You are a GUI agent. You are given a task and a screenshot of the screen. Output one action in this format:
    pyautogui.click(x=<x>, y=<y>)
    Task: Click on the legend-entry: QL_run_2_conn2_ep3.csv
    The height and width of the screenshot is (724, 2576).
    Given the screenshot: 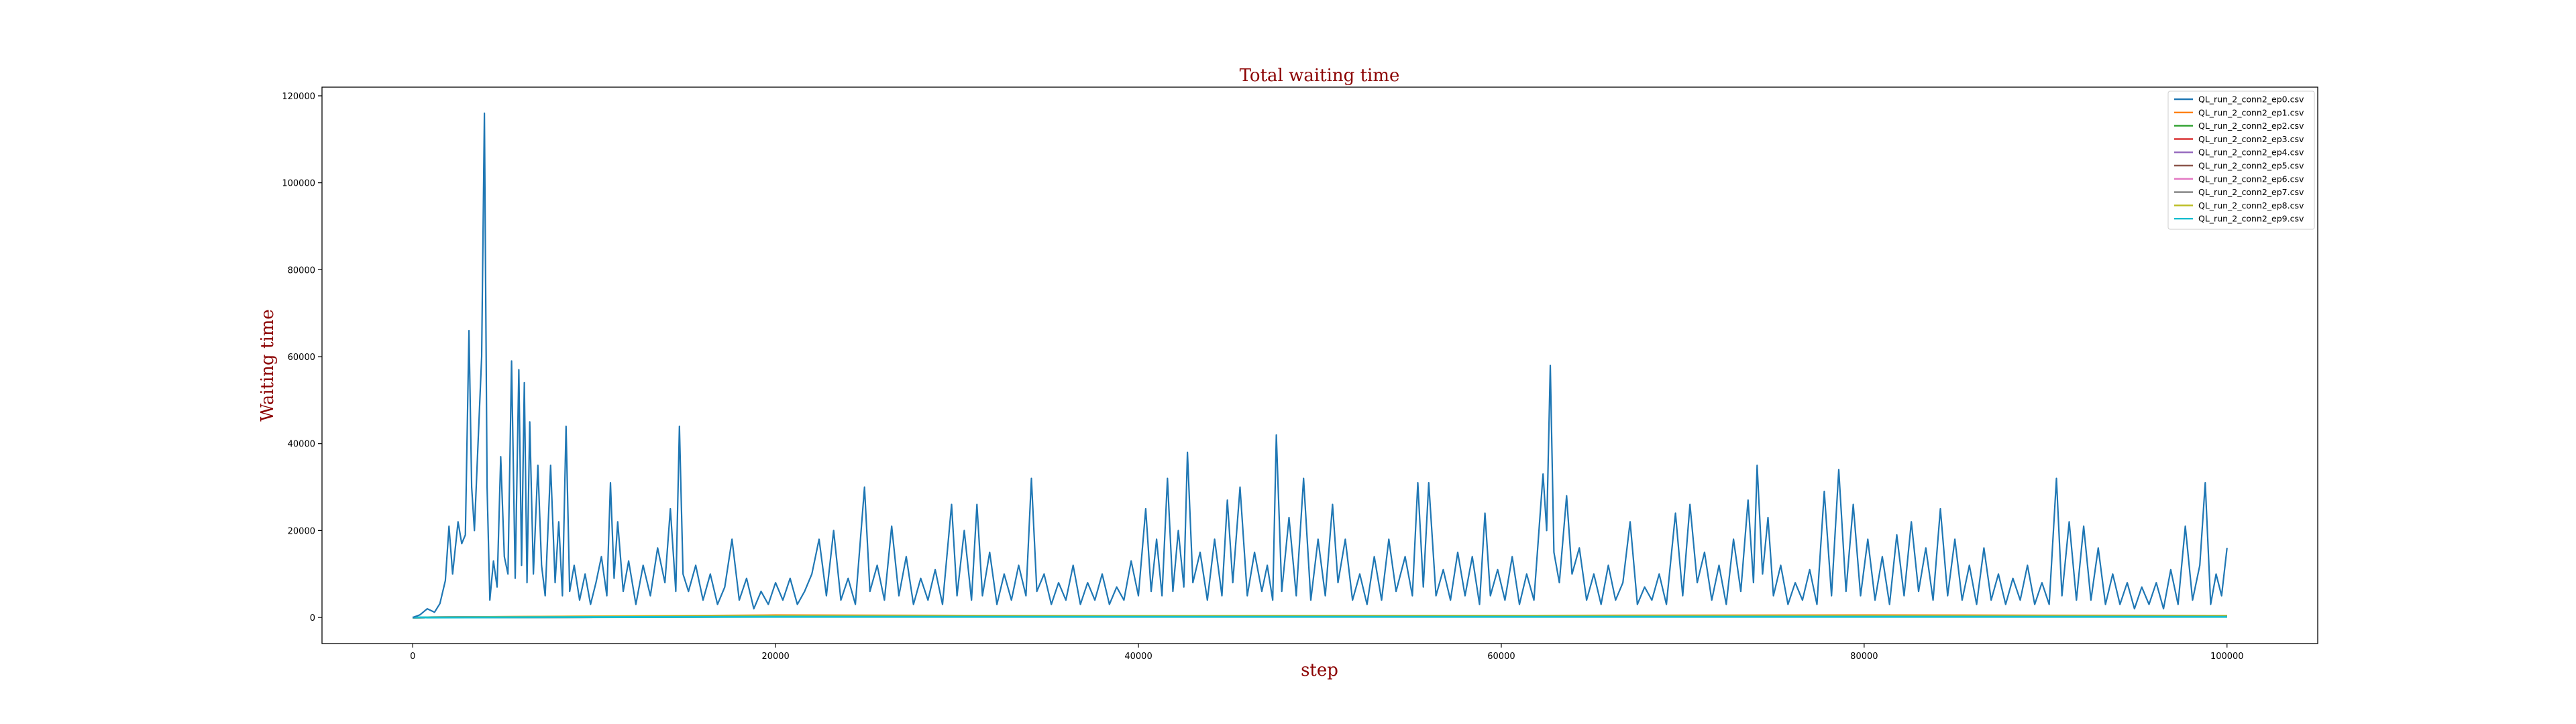 What is the action you would take?
    pyautogui.click(x=2251, y=139)
    